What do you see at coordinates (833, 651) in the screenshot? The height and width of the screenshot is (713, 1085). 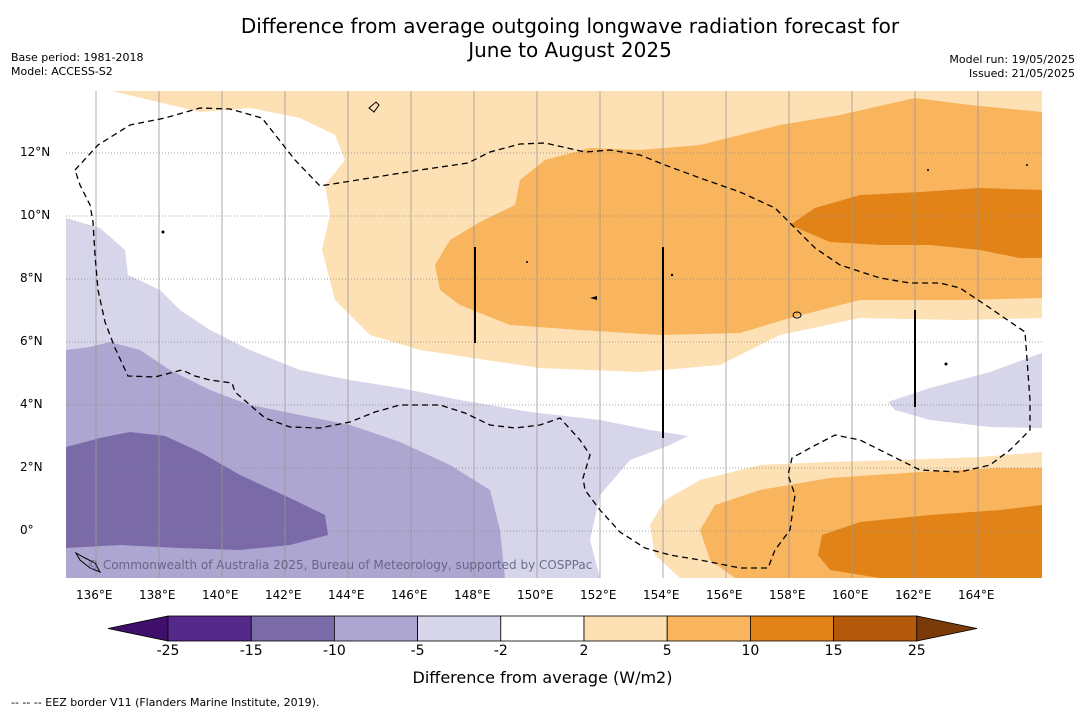 I see `colorbar-tick-label: 15` at bounding box center [833, 651].